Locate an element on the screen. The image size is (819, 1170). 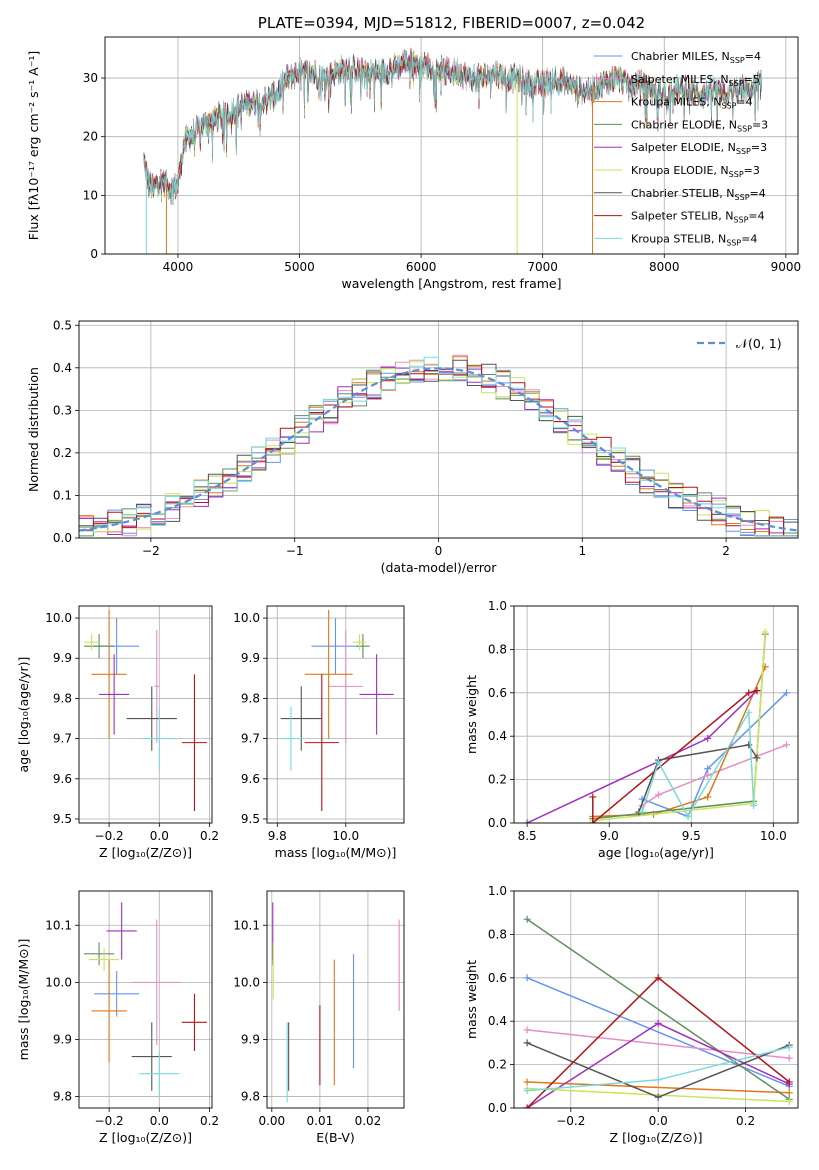
axes: −0.2 0.0 0.2 9.8 9.9 10.0 10.1 is located at coordinates (132, 1023).